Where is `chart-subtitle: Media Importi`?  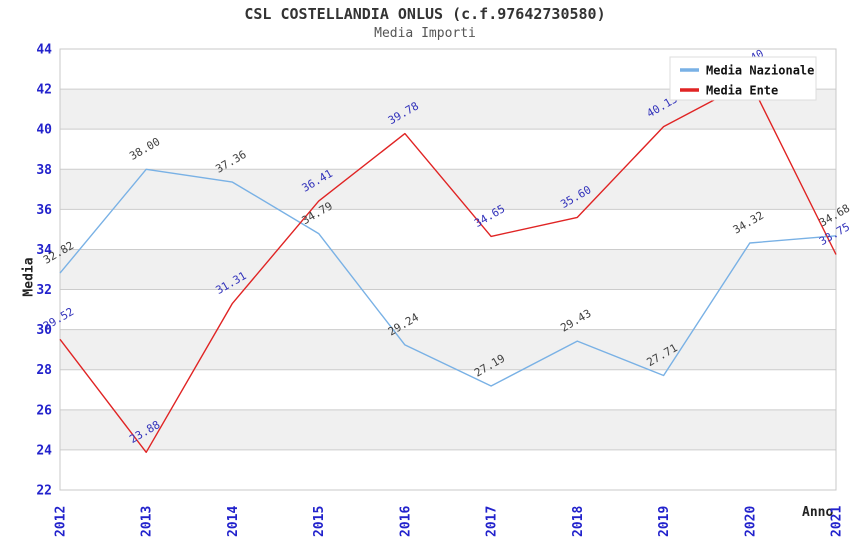
chart-subtitle: Media Importi is located at coordinates (425, 33).